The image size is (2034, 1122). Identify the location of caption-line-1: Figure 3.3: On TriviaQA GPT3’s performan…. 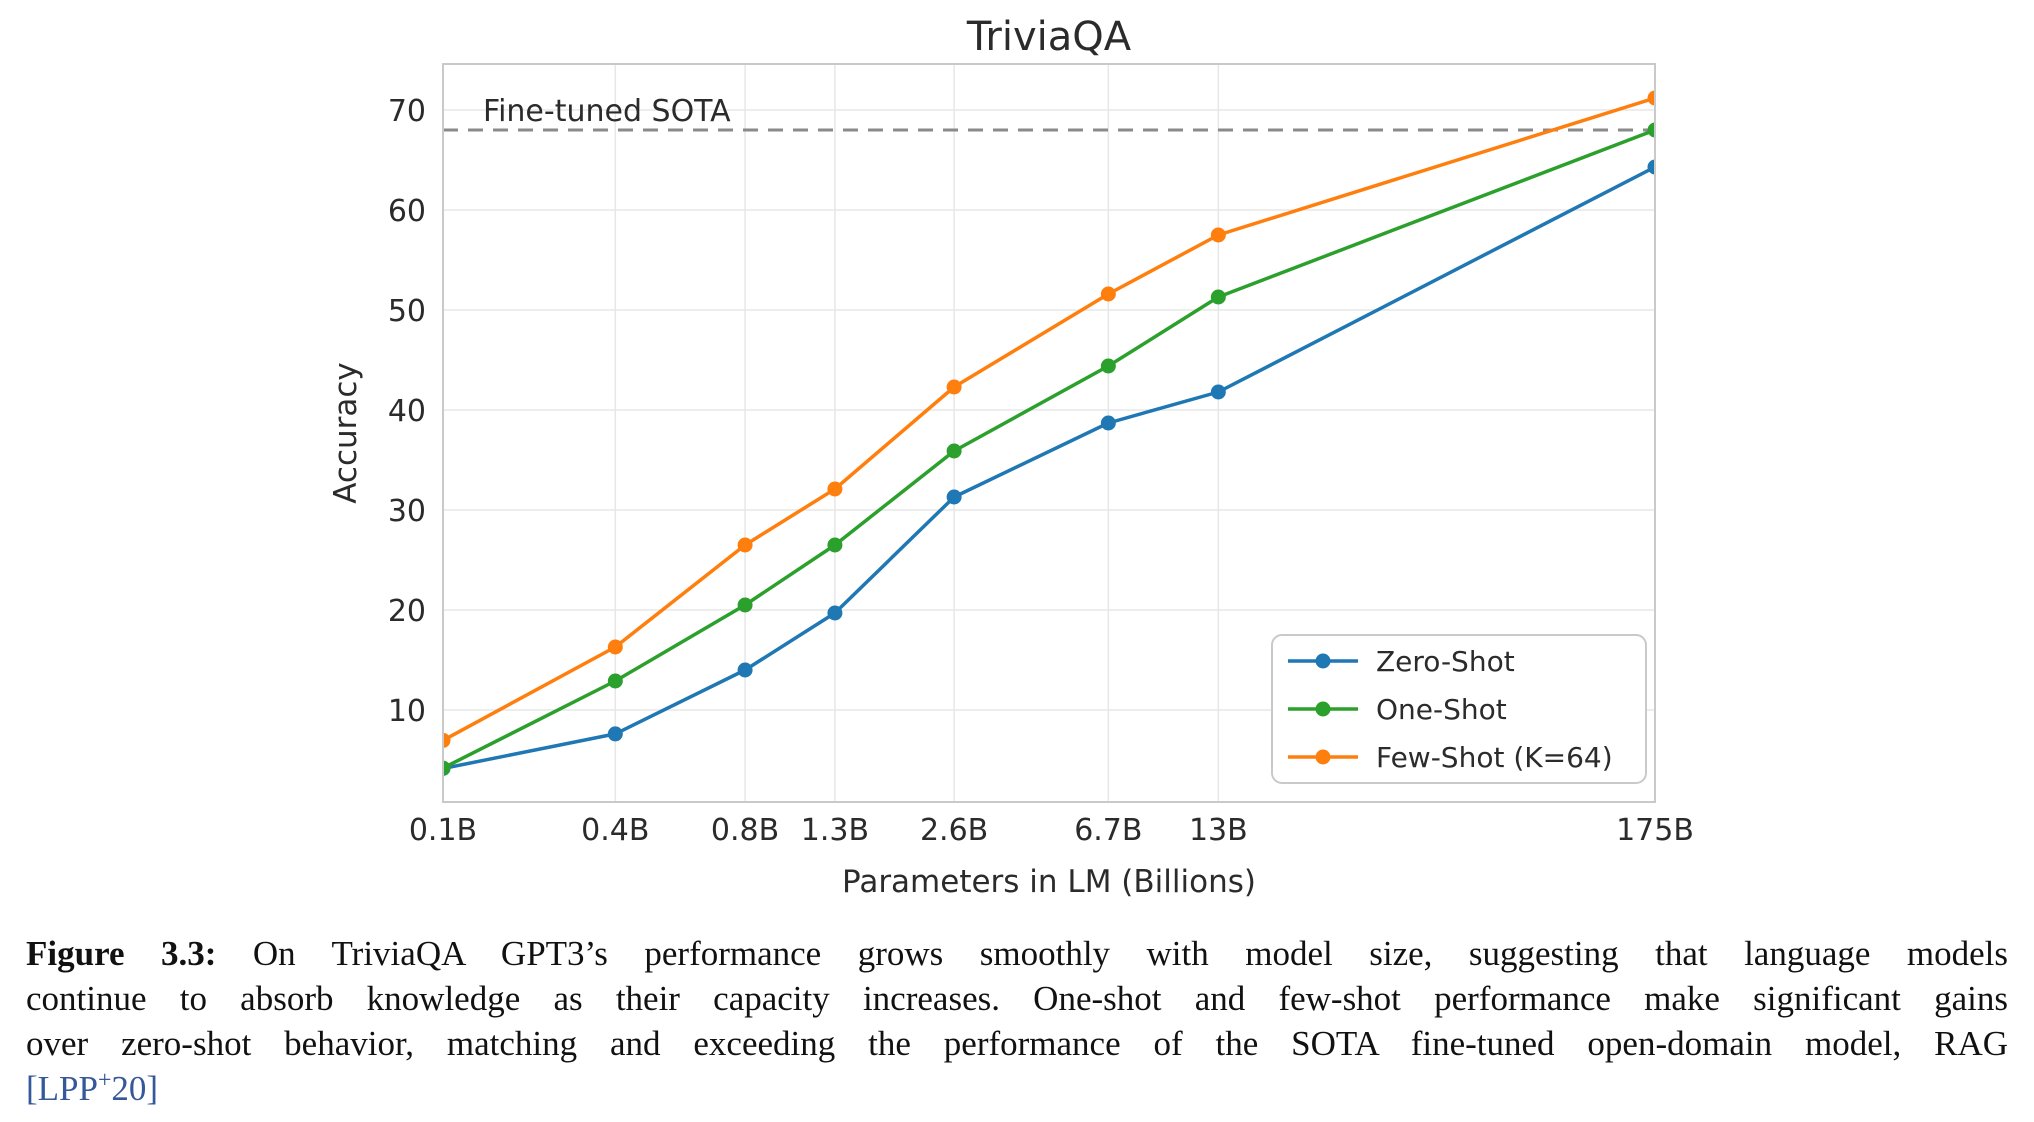
(1017, 953).